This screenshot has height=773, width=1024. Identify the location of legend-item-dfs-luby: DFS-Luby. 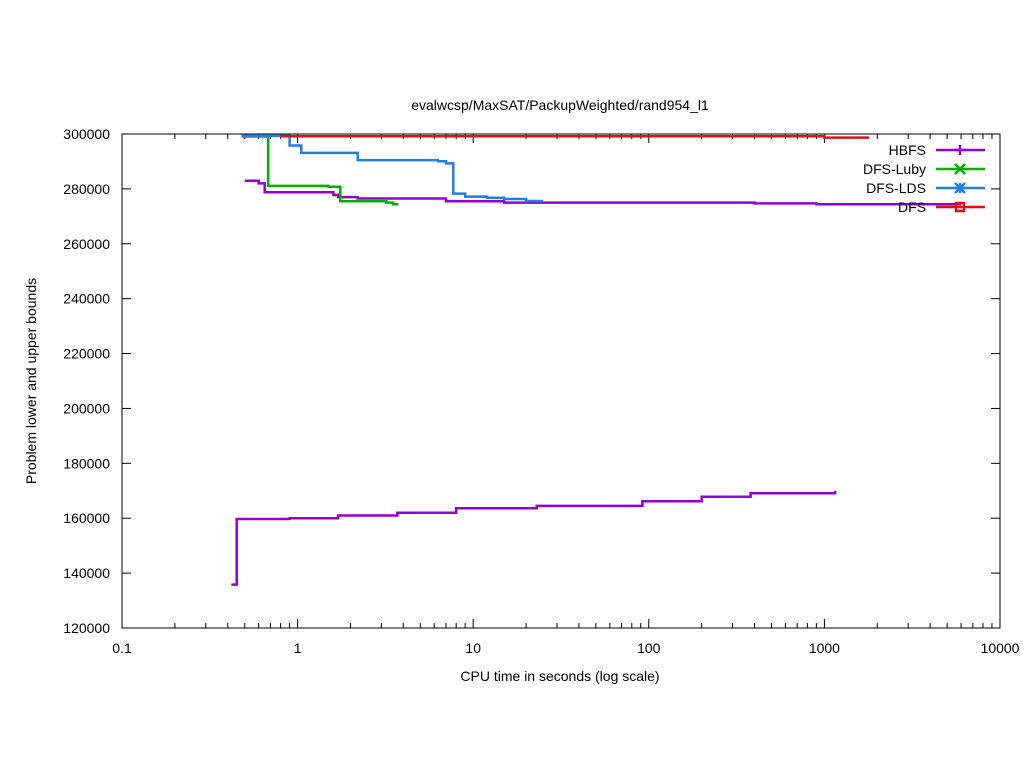
(924, 169).